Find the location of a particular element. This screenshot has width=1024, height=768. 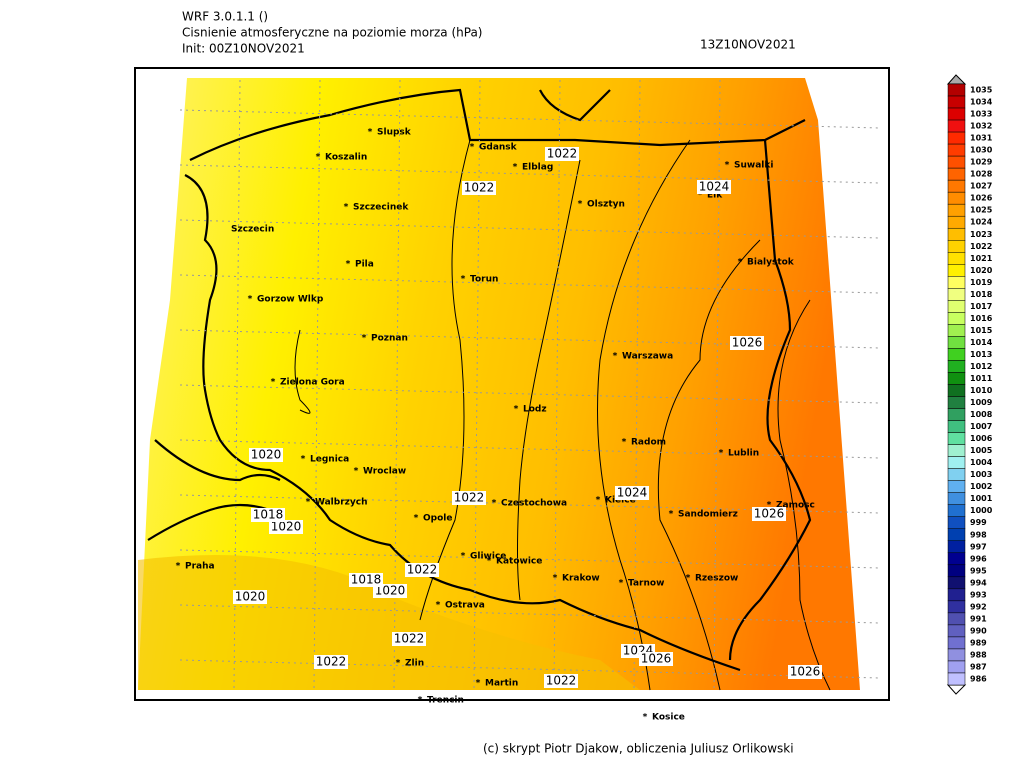

colorbar-top-arrow is located at coordinates (956, 79).